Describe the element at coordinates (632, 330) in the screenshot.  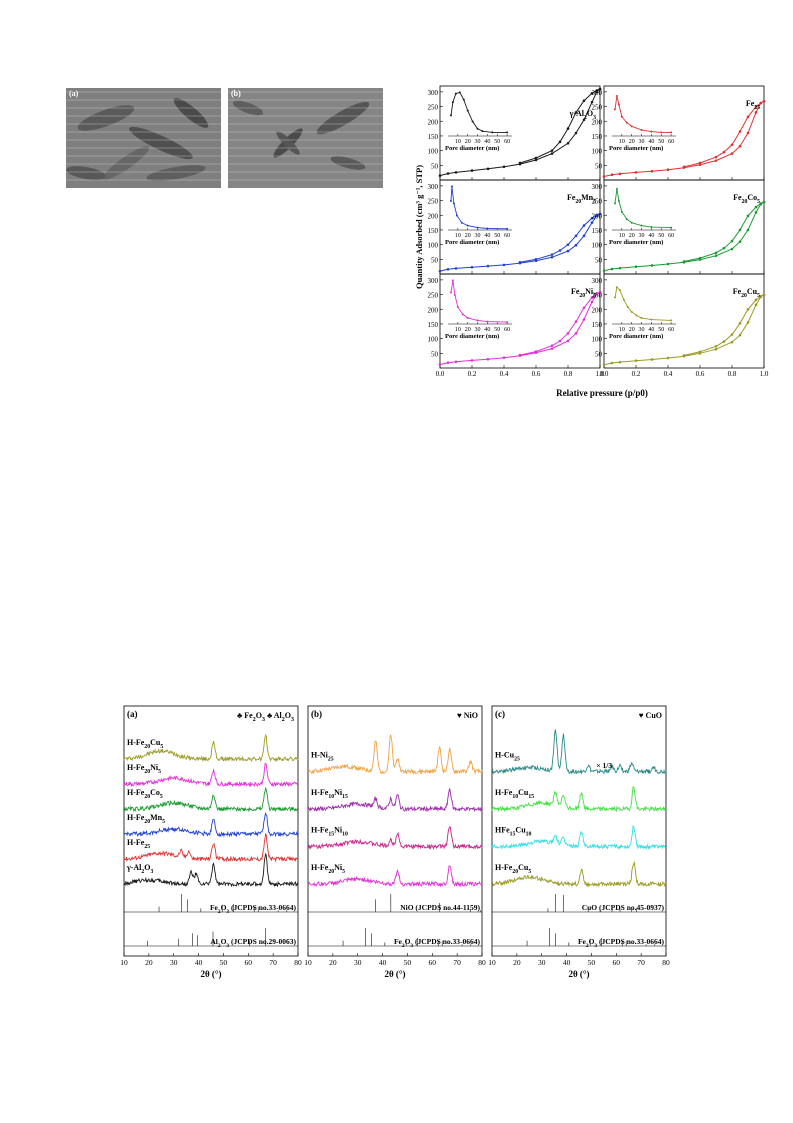
I see `bet-inset-xtick-label: 20` at that location.